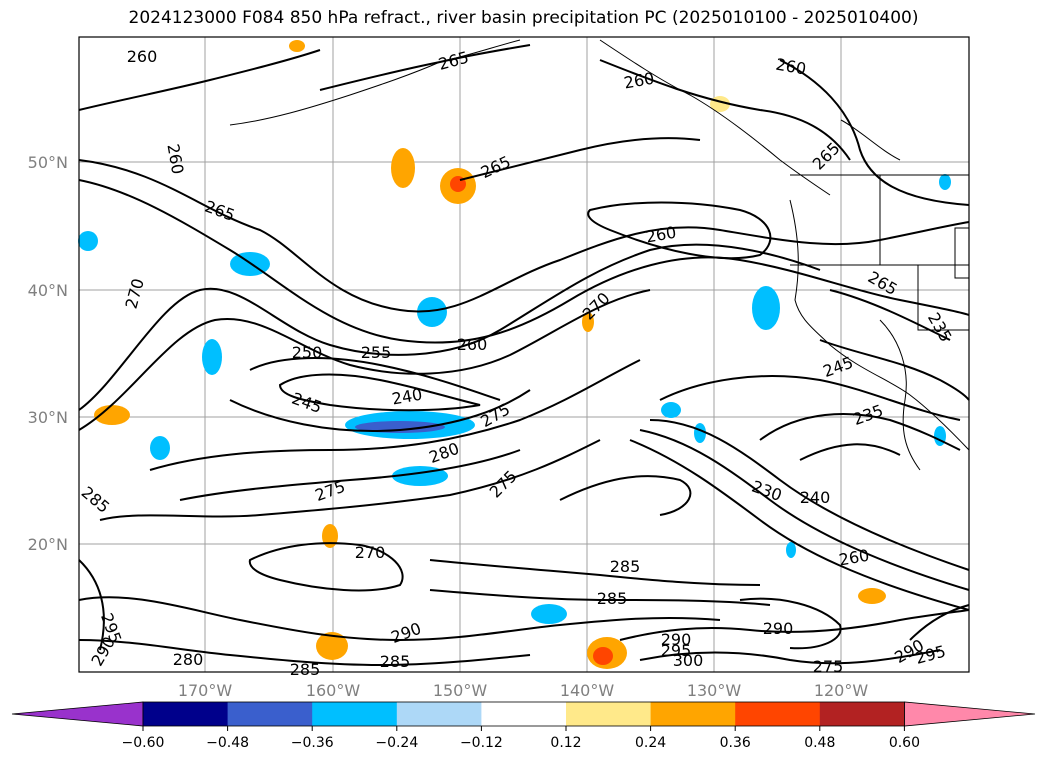  Describe the element at coordinates (370, 552) in the screenshot. I see `contour-label: 270` at that location.